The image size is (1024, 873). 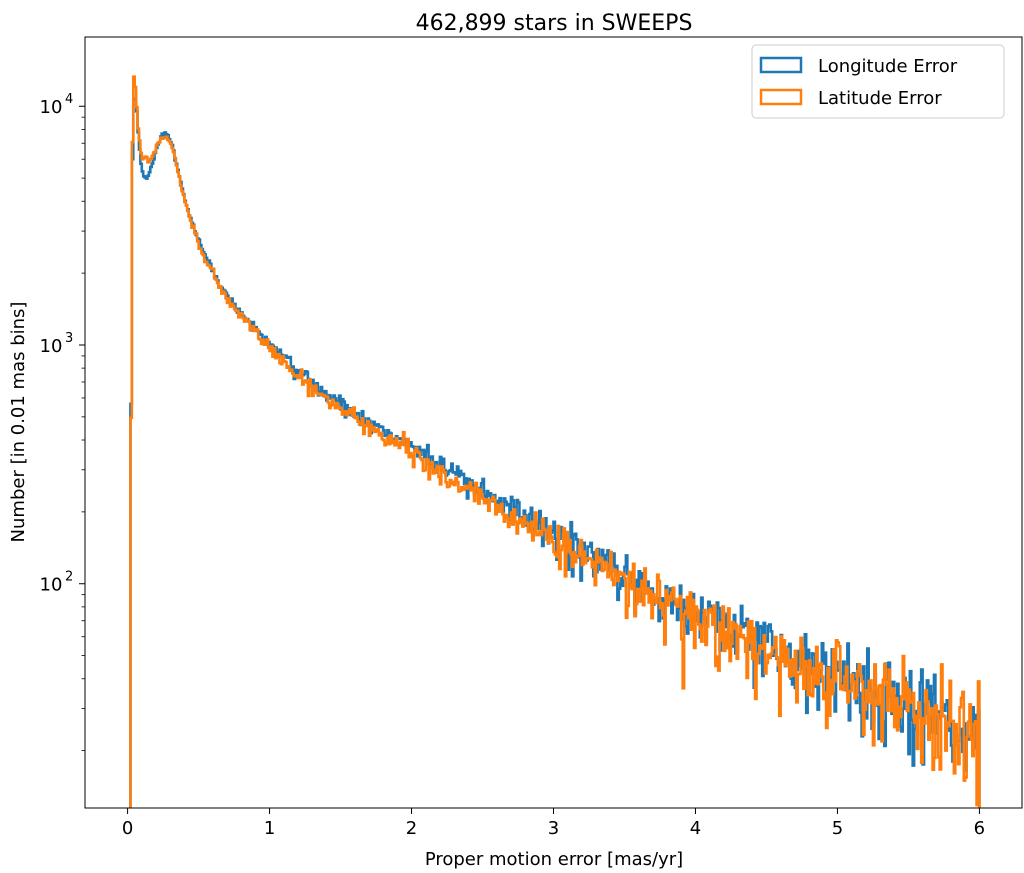 I want to click on y-tick-exponent: 3, so click(x=69, y=338).